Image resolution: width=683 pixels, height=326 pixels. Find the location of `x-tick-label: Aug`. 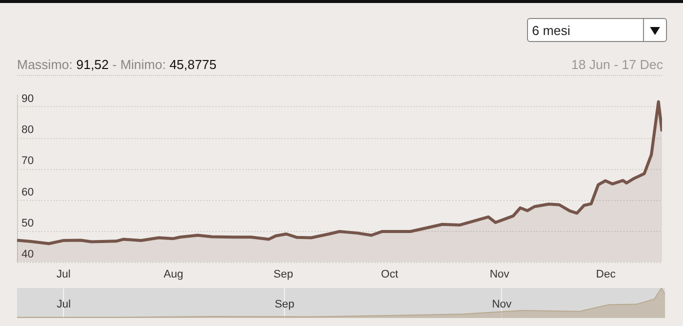

x-tick-label: Aug is located at coordinates (174, 274).